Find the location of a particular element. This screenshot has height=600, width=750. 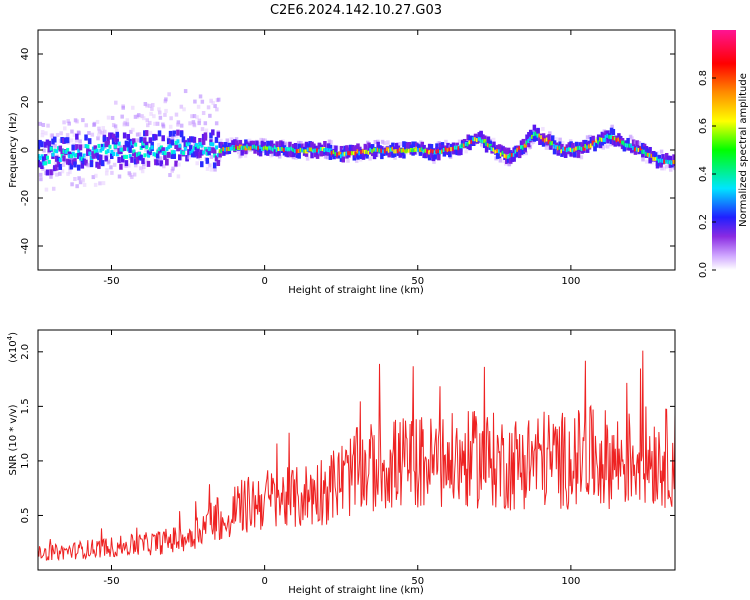

figure-title: C2E6.2024.142.10.27.G03 is located at coordinates (356, 10).